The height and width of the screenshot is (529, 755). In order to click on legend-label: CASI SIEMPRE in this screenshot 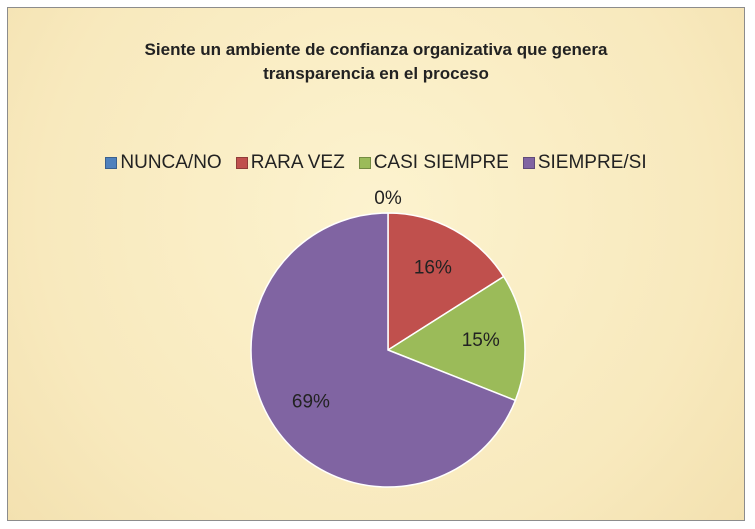, I will do `click(441, 162)`.